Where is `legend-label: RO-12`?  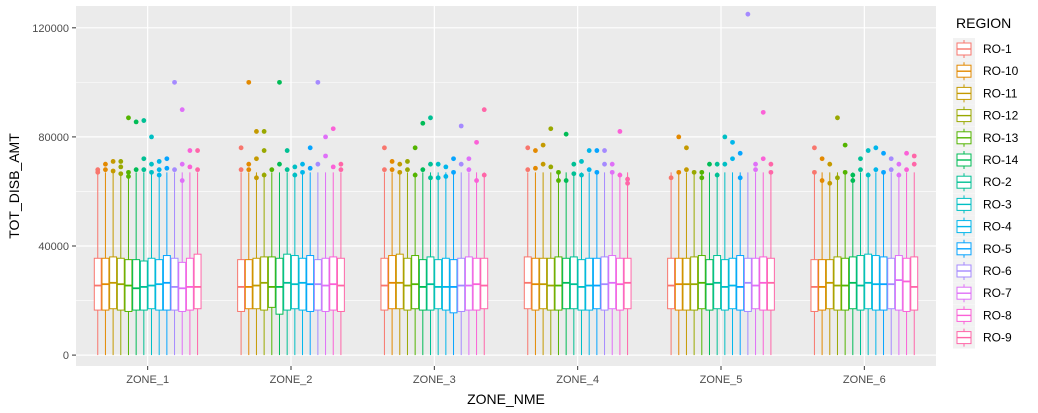 legend-label: RO-12 is located at coordinates (1001, 116).